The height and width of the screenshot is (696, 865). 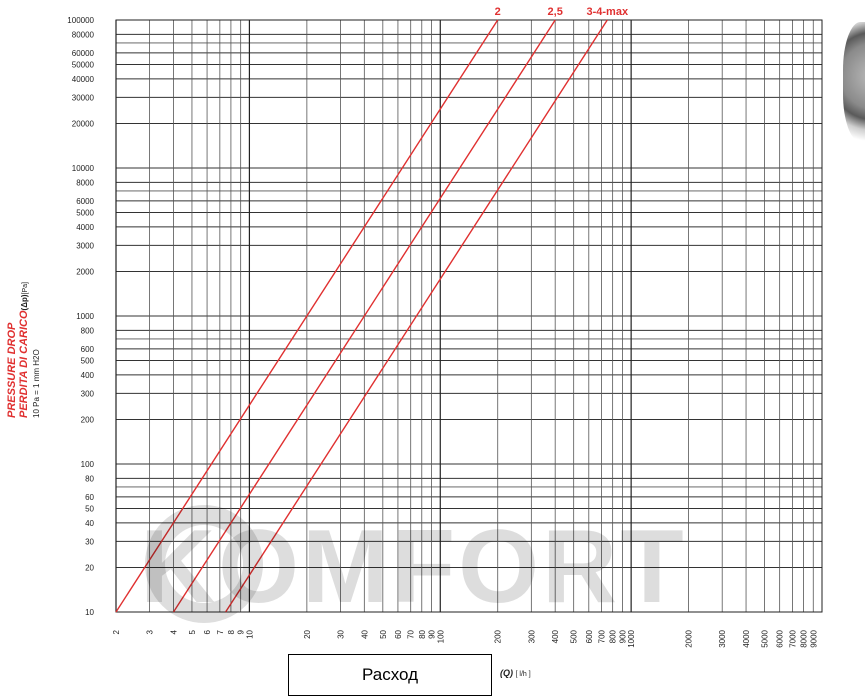 I want to click on y-axis-title-line-2: PERDITA DI CARICO(Δp)[Pa], so click(x=24, y=350).